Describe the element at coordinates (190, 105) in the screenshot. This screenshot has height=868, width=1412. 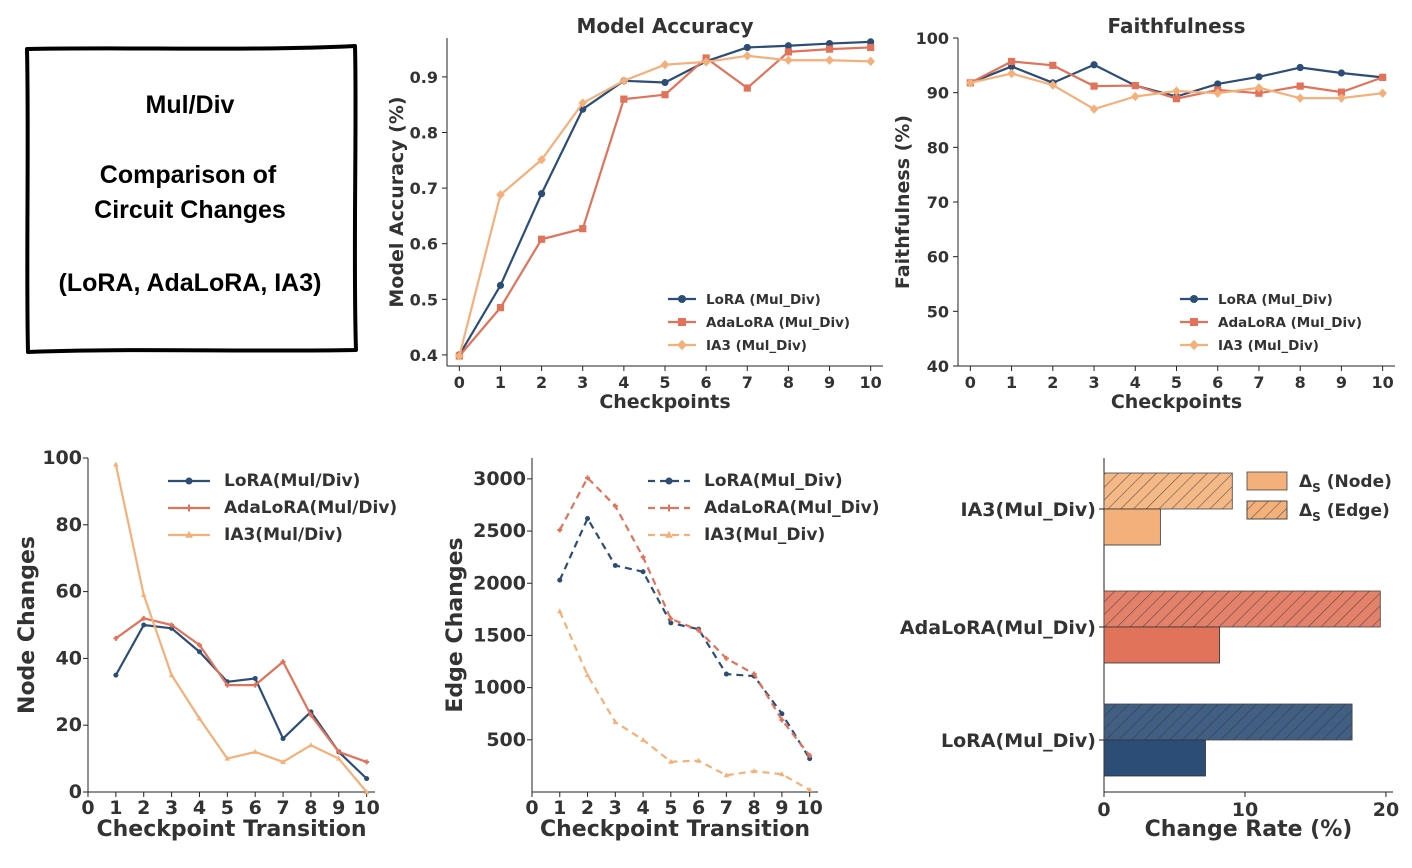
I see `summary-line-1: Mul/Div` at that location.